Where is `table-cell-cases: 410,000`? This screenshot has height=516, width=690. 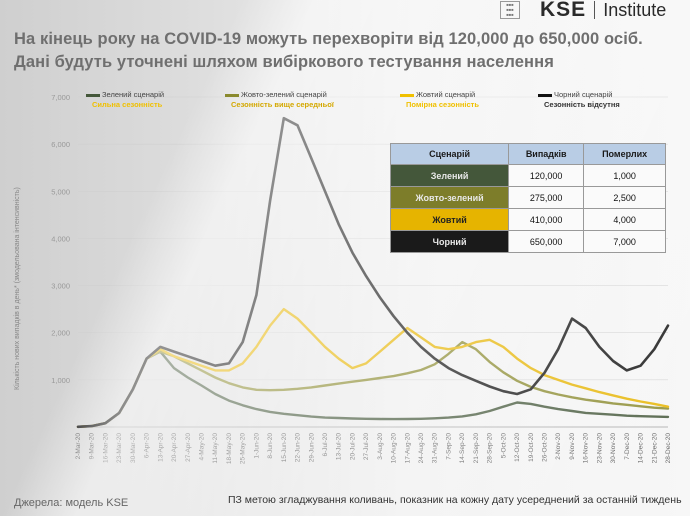
table-cell-cases: 410,000 is located at coordinates (546, 219).